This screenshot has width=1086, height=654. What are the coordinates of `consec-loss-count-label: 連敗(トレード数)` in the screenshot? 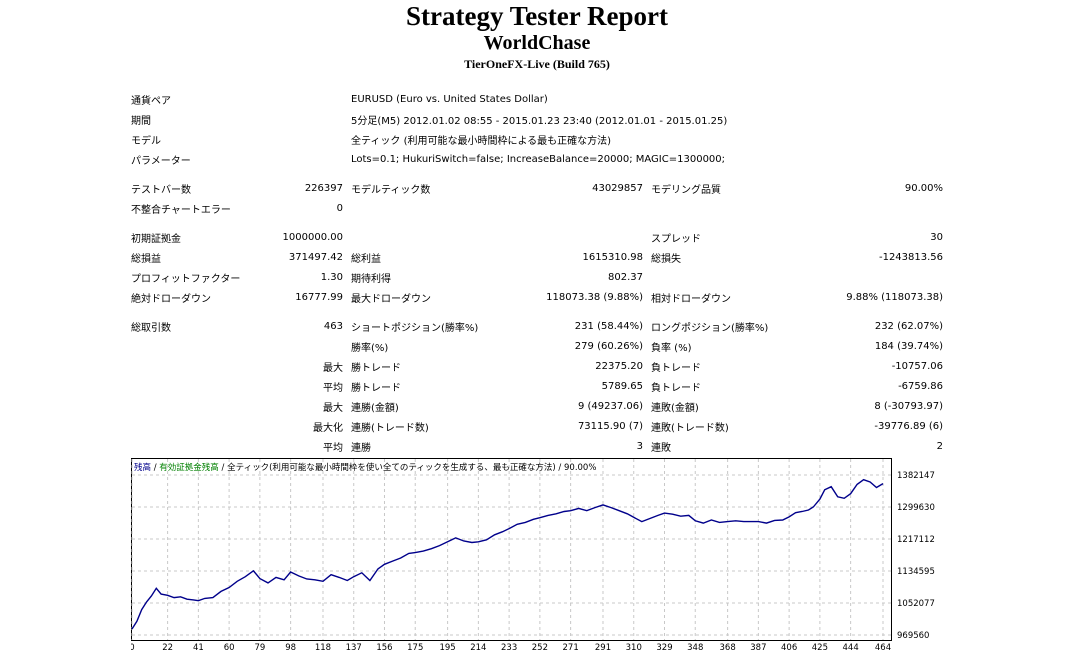 It's located at (690, 428).